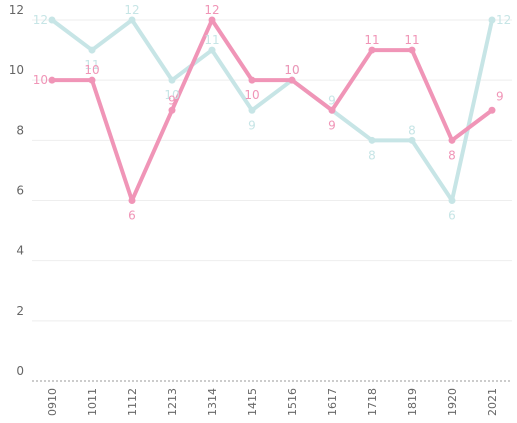 This screenshot has height=423, width=517. I want to click on y-tick-label: 2, so click(20, 311).